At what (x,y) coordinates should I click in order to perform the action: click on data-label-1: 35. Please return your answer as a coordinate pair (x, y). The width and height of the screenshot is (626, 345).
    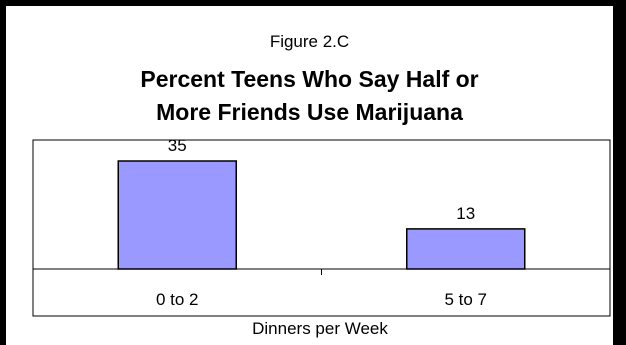
    Looking at the image, I should click on (177, 145).